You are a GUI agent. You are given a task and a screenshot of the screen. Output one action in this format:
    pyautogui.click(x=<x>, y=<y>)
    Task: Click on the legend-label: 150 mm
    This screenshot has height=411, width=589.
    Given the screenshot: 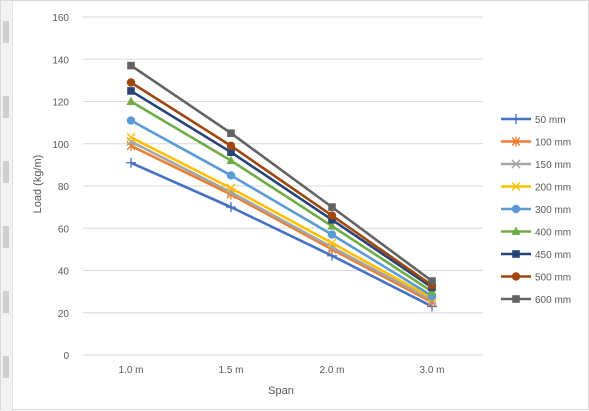 What is the action you would take?
    pyautogui.click(x=553, y=165)
    